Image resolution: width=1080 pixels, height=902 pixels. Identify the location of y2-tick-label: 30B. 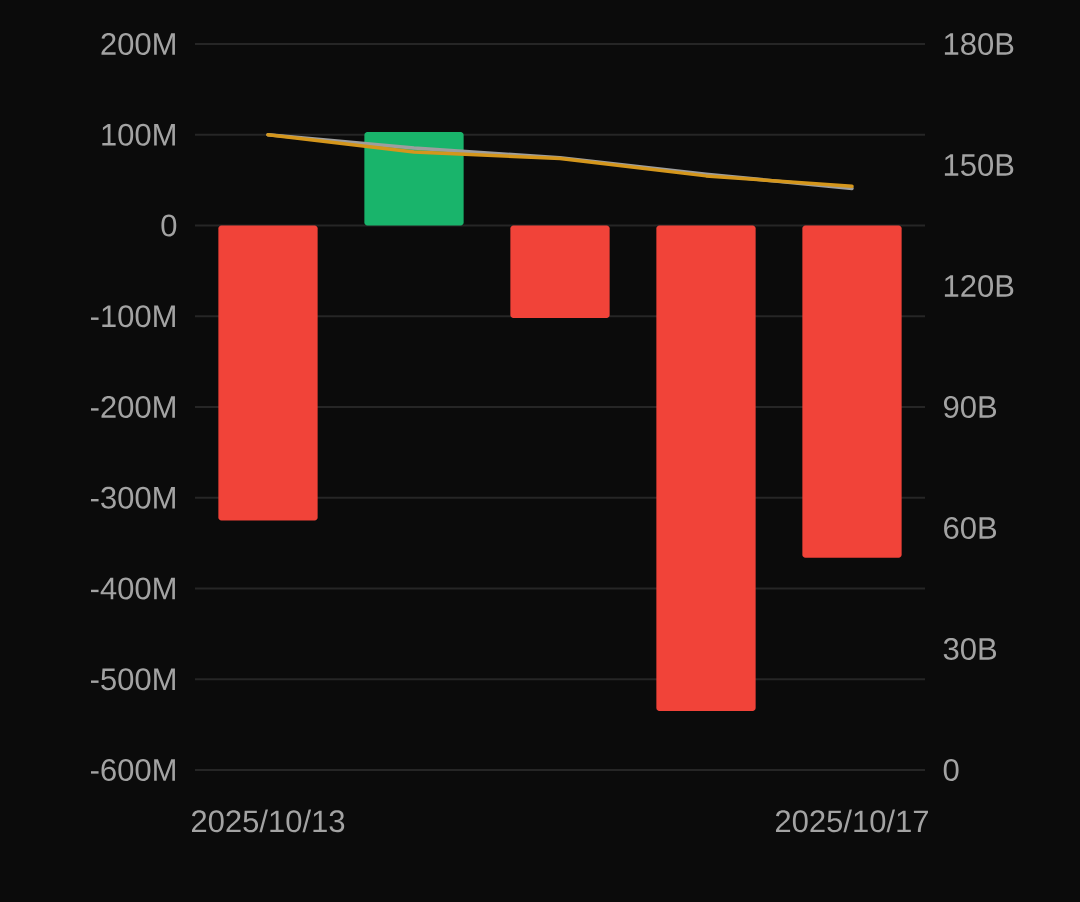
(970, 649).